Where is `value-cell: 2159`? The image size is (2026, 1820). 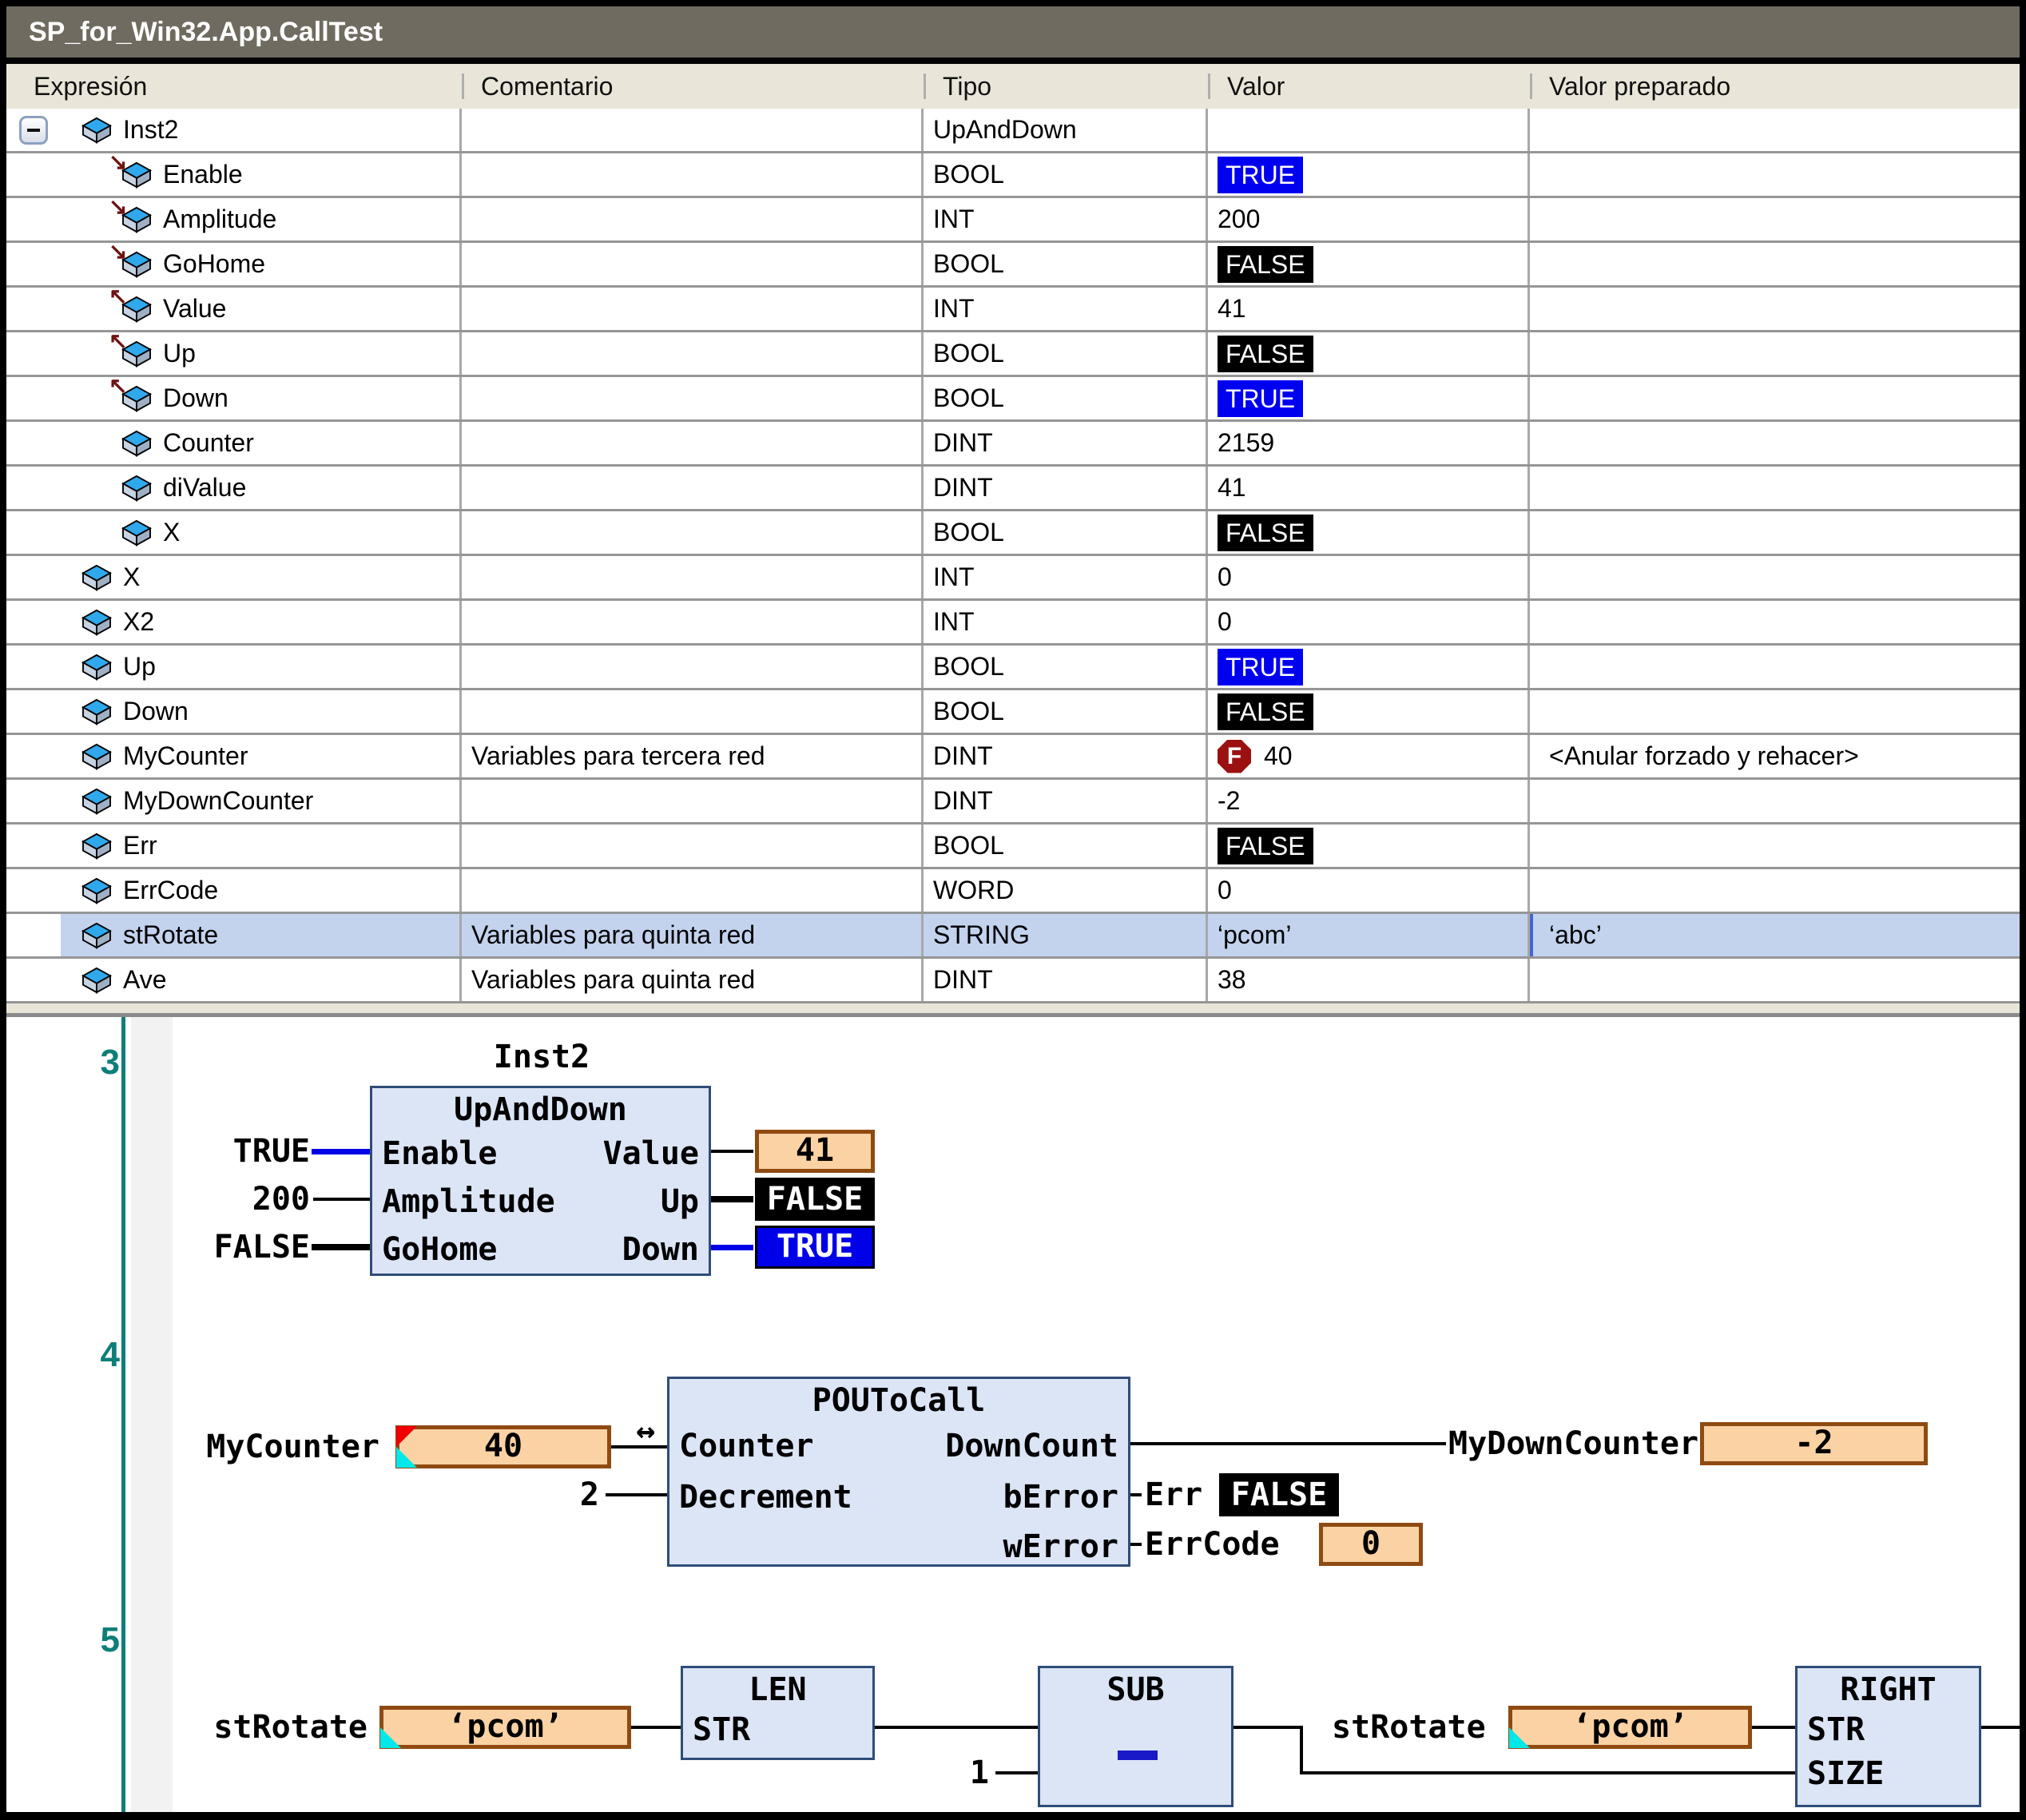
value-cell: 2159 is located at coordinates (1369, 443).